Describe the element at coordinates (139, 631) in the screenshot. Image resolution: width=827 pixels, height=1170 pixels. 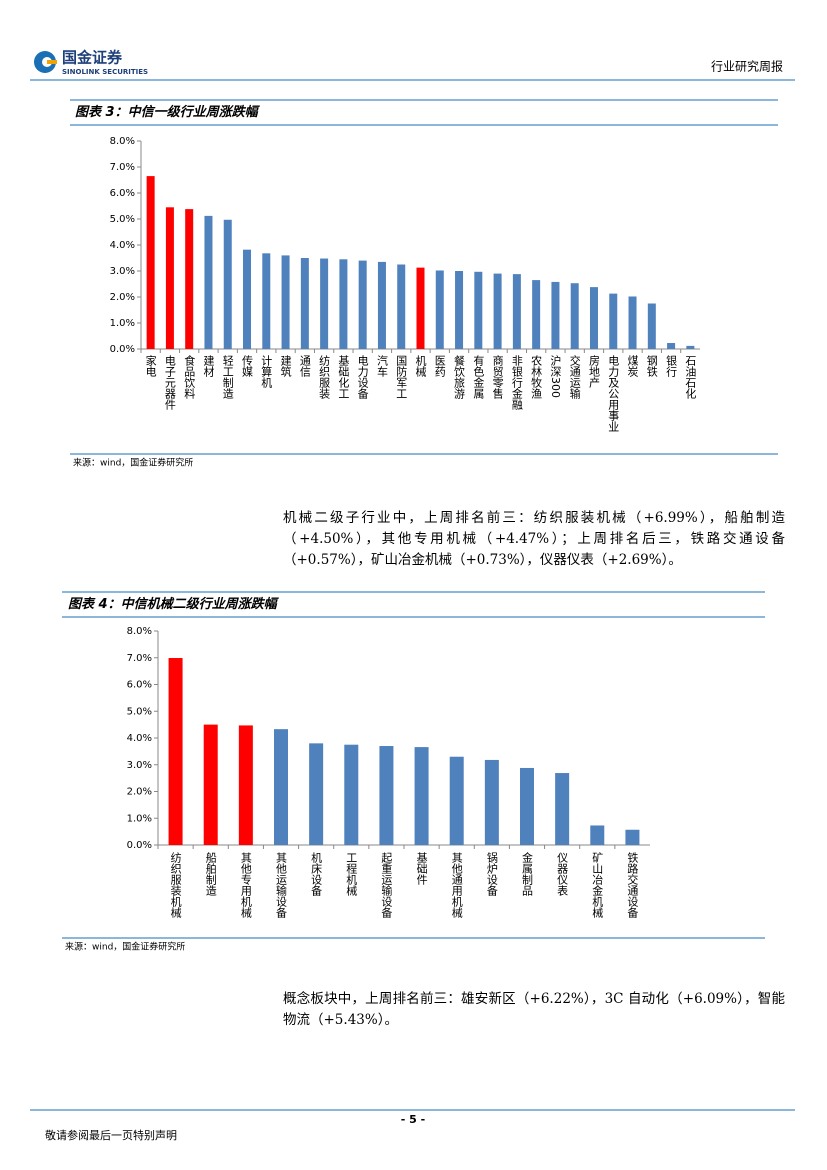
I see `y-tick-label: 8.0%` at that location.